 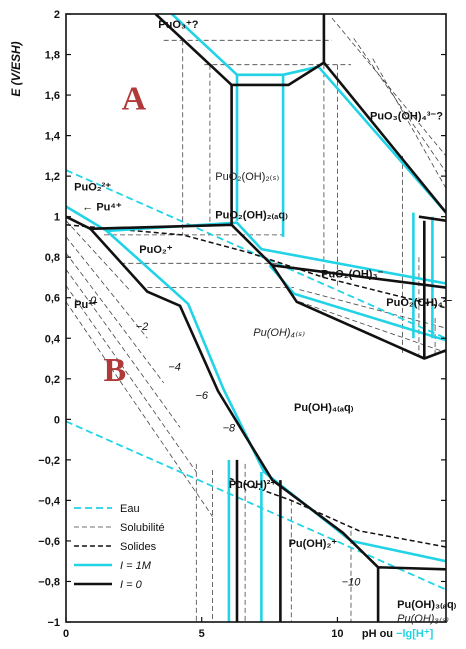 I want to click on y-tick-label: 0,2, so click(x=52, y=380).